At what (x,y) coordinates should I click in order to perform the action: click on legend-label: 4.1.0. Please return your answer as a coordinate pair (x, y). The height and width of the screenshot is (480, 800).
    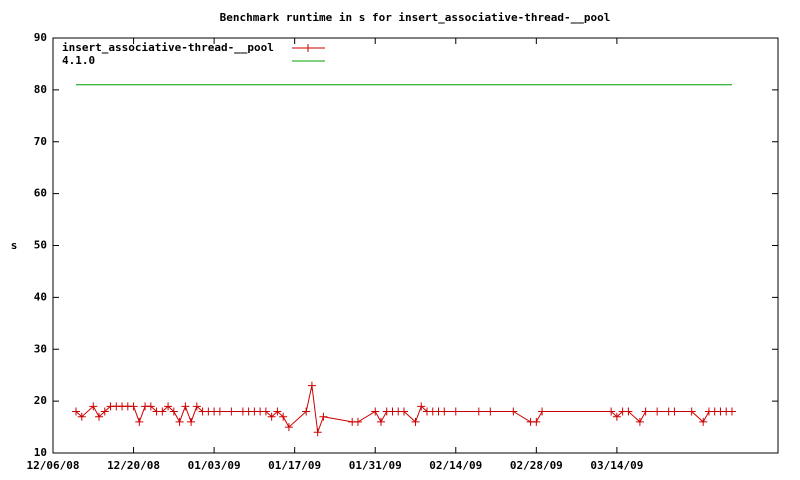
    Looking at the image, I should click on (78, 60).